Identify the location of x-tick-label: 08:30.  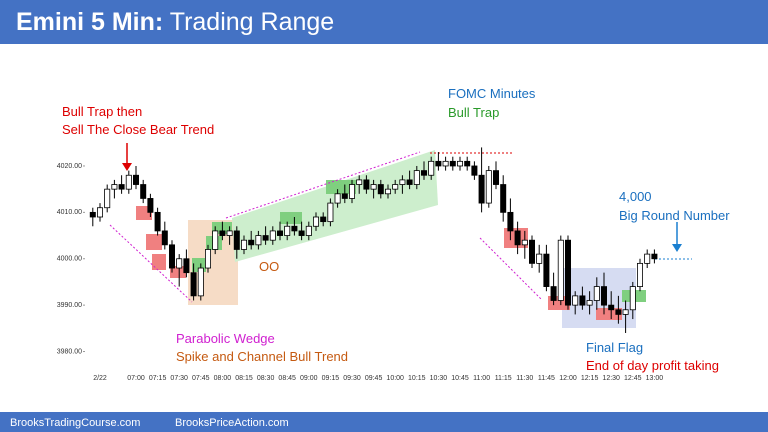
(266, 378).